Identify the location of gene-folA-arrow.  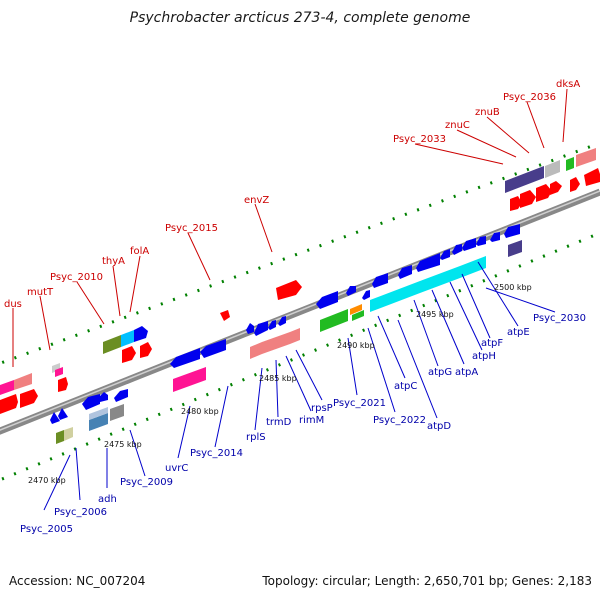
(141, 334).